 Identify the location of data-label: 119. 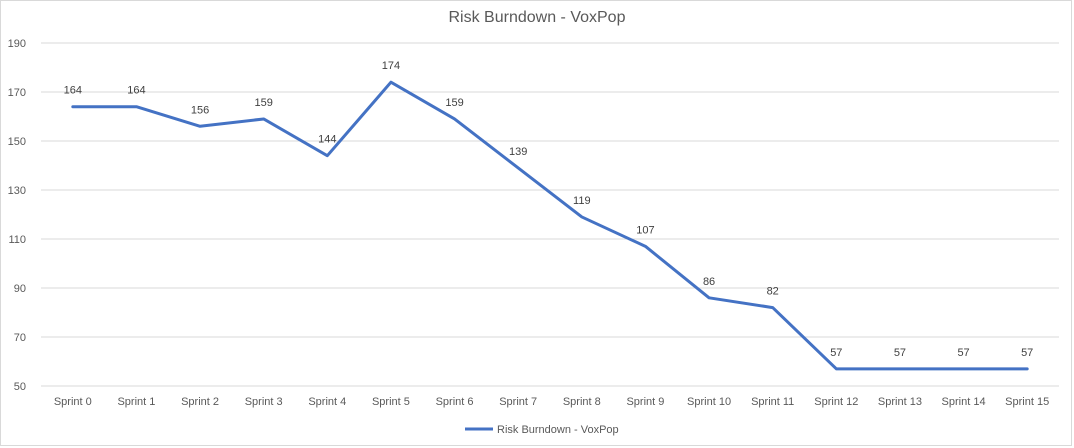
(582, 201).